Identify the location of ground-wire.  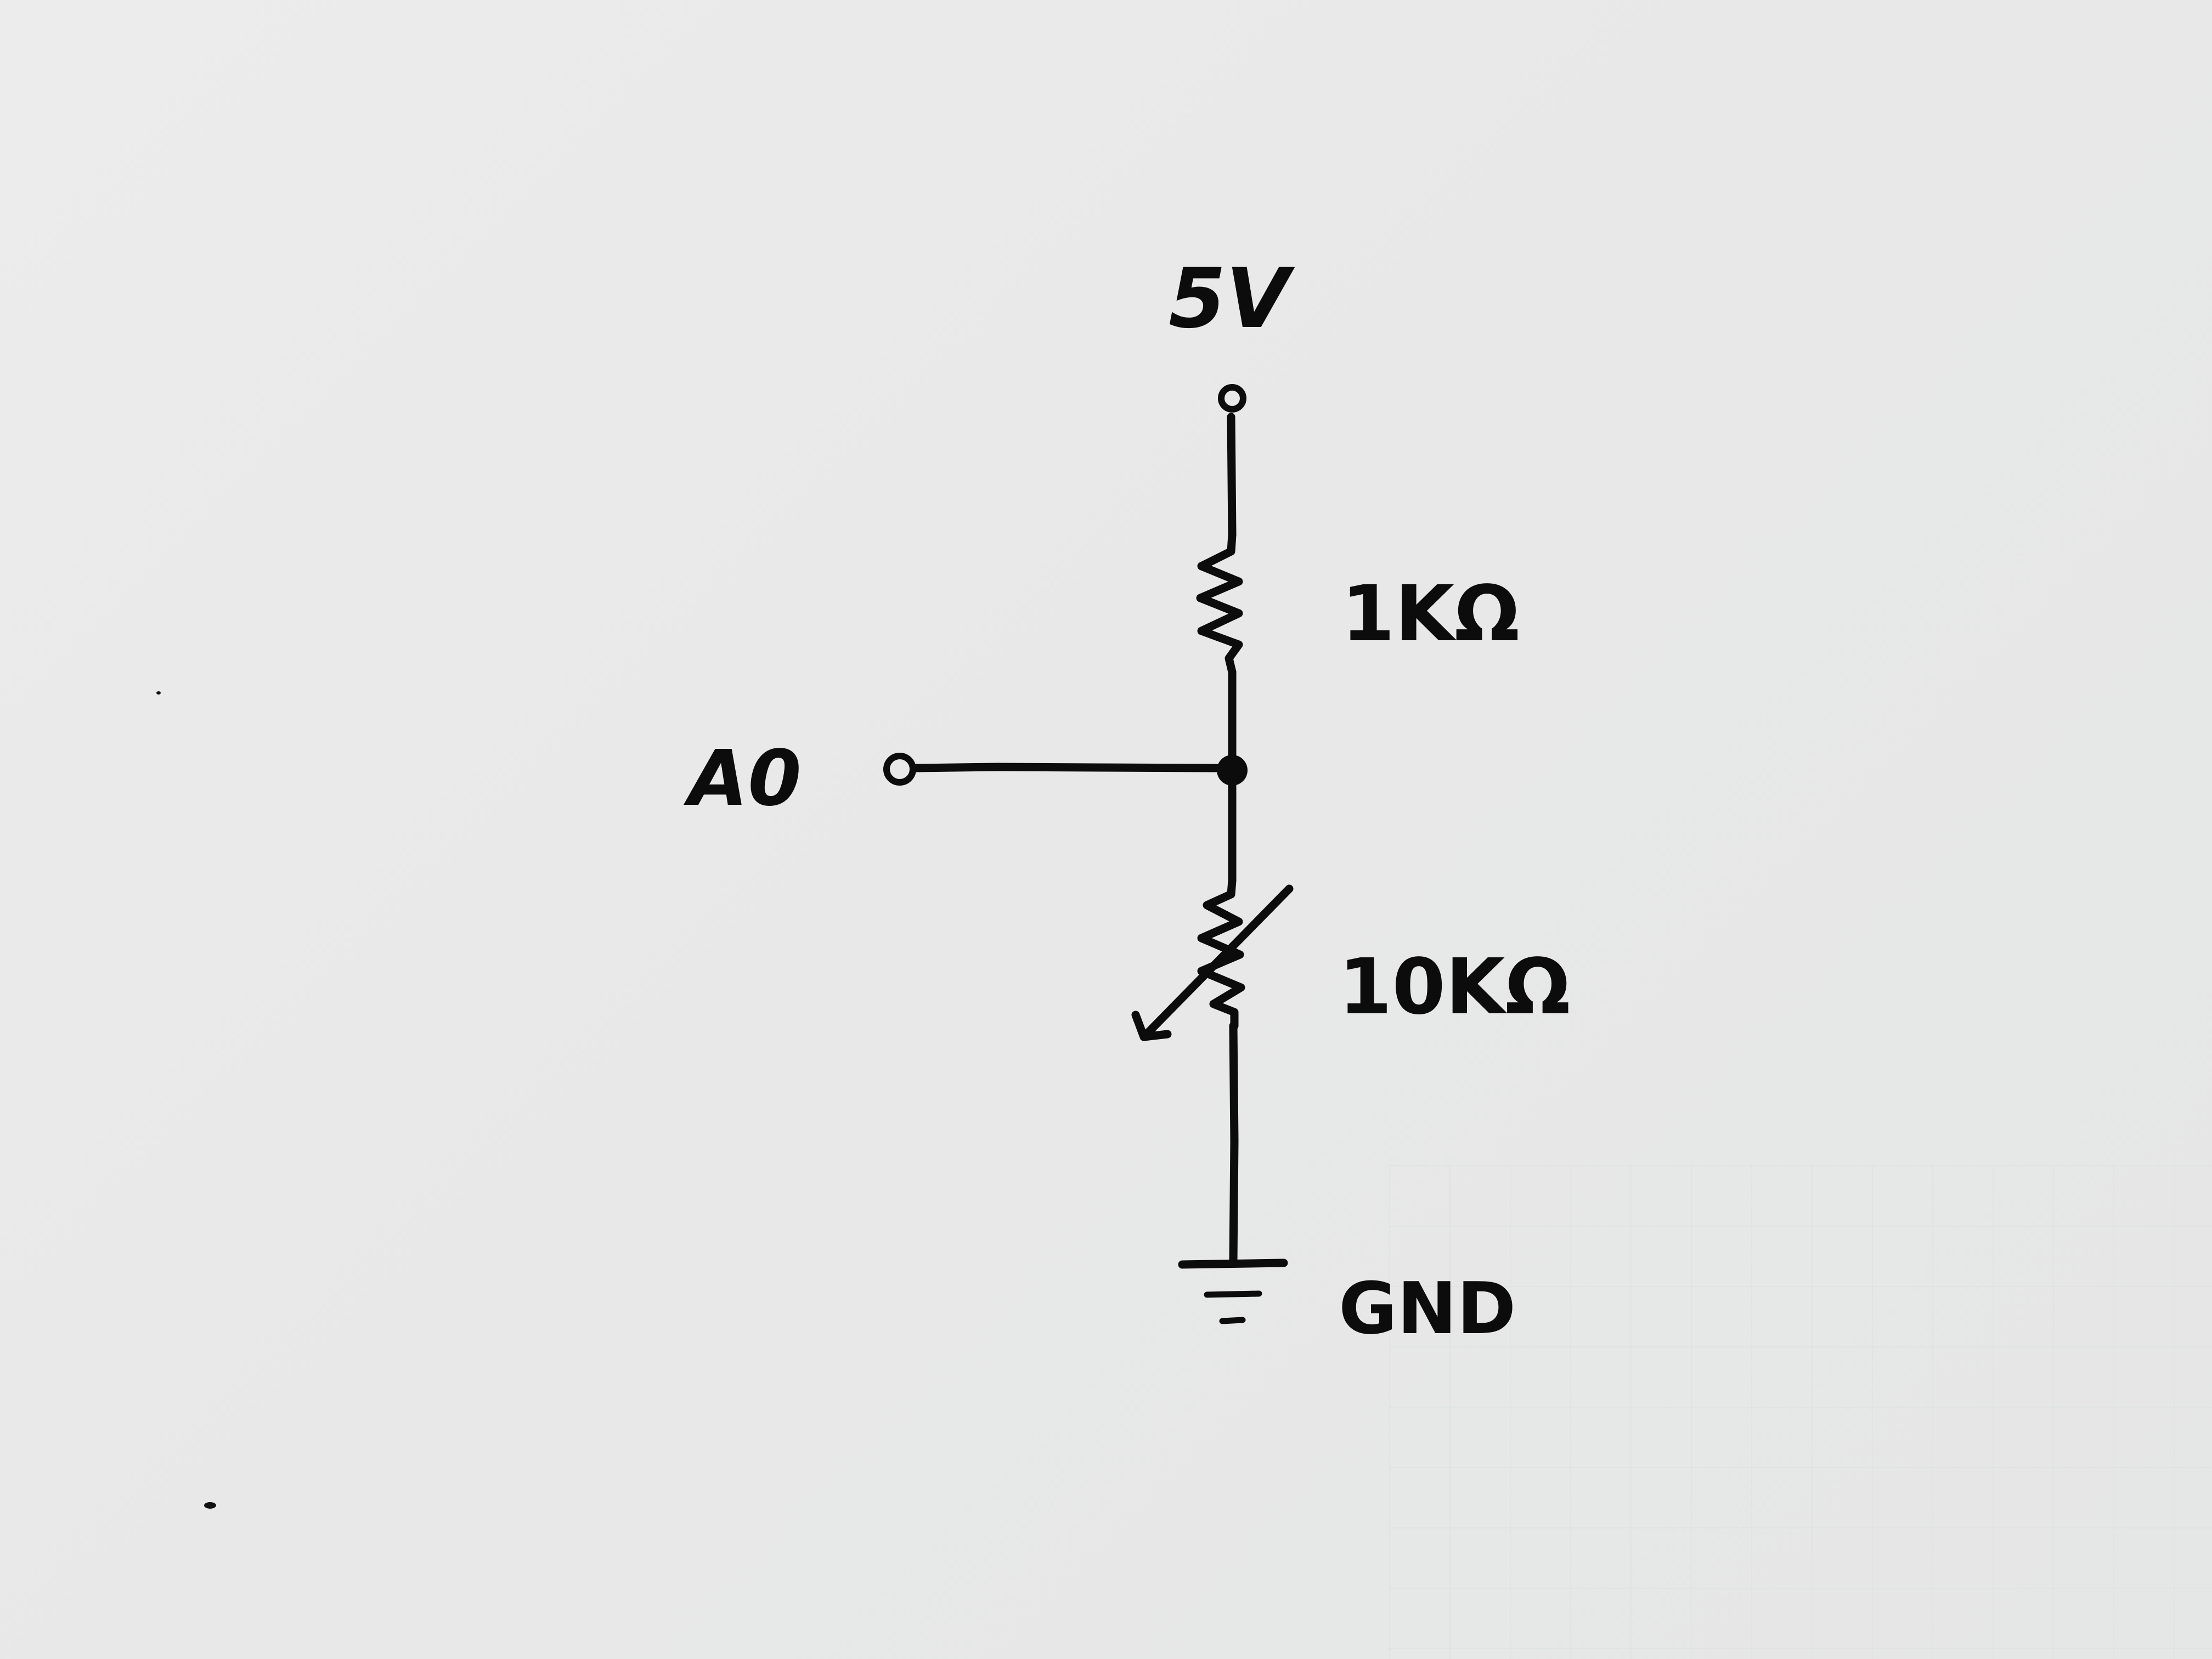
(1234, 1144).